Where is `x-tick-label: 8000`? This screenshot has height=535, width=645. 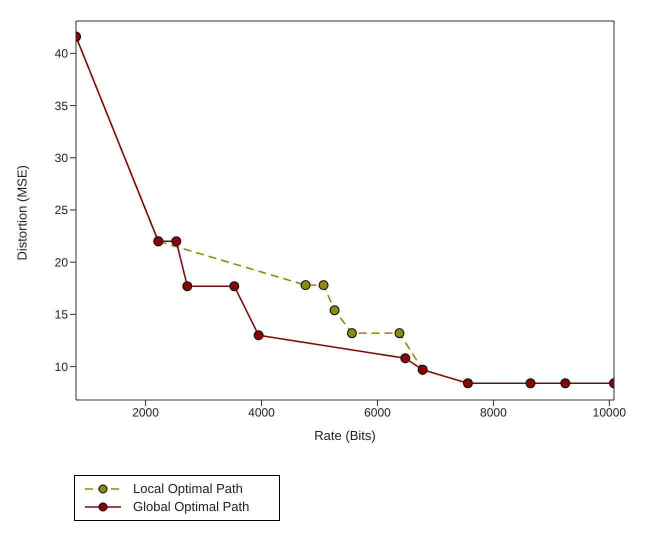 x-tick-label: 8000 is located at coordinates (494, 413).